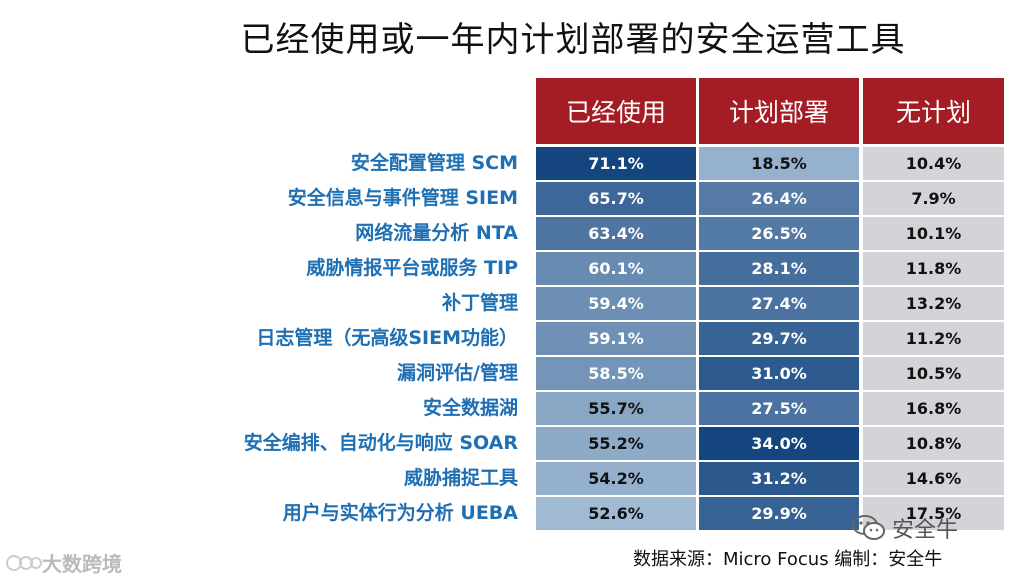 The height and width of the screenshot is (582, 1016). Describe the element at coordinates (402, 198) in the screenshot. I see `row-label: 安全信息与事件管理 SIEM` at that location.